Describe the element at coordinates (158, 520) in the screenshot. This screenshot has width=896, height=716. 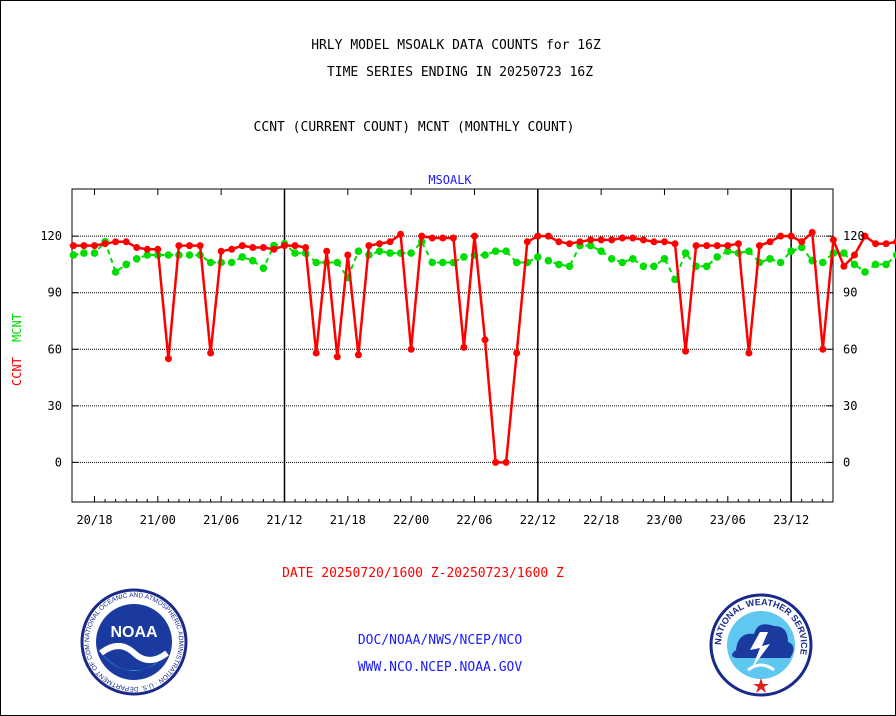
I see `x-tick-label: 21/00` at that location.